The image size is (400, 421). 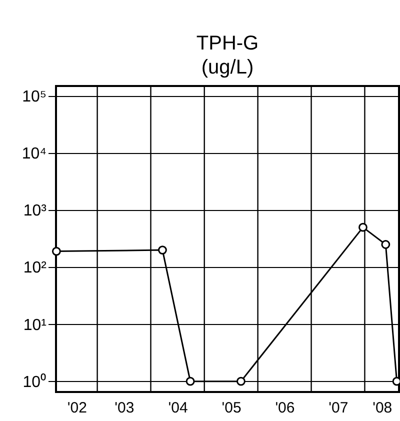 What do you see at coordinates (382, 408) in the screenshot?
I see `x-tick-label: '08` at bounding box center [382, 408].